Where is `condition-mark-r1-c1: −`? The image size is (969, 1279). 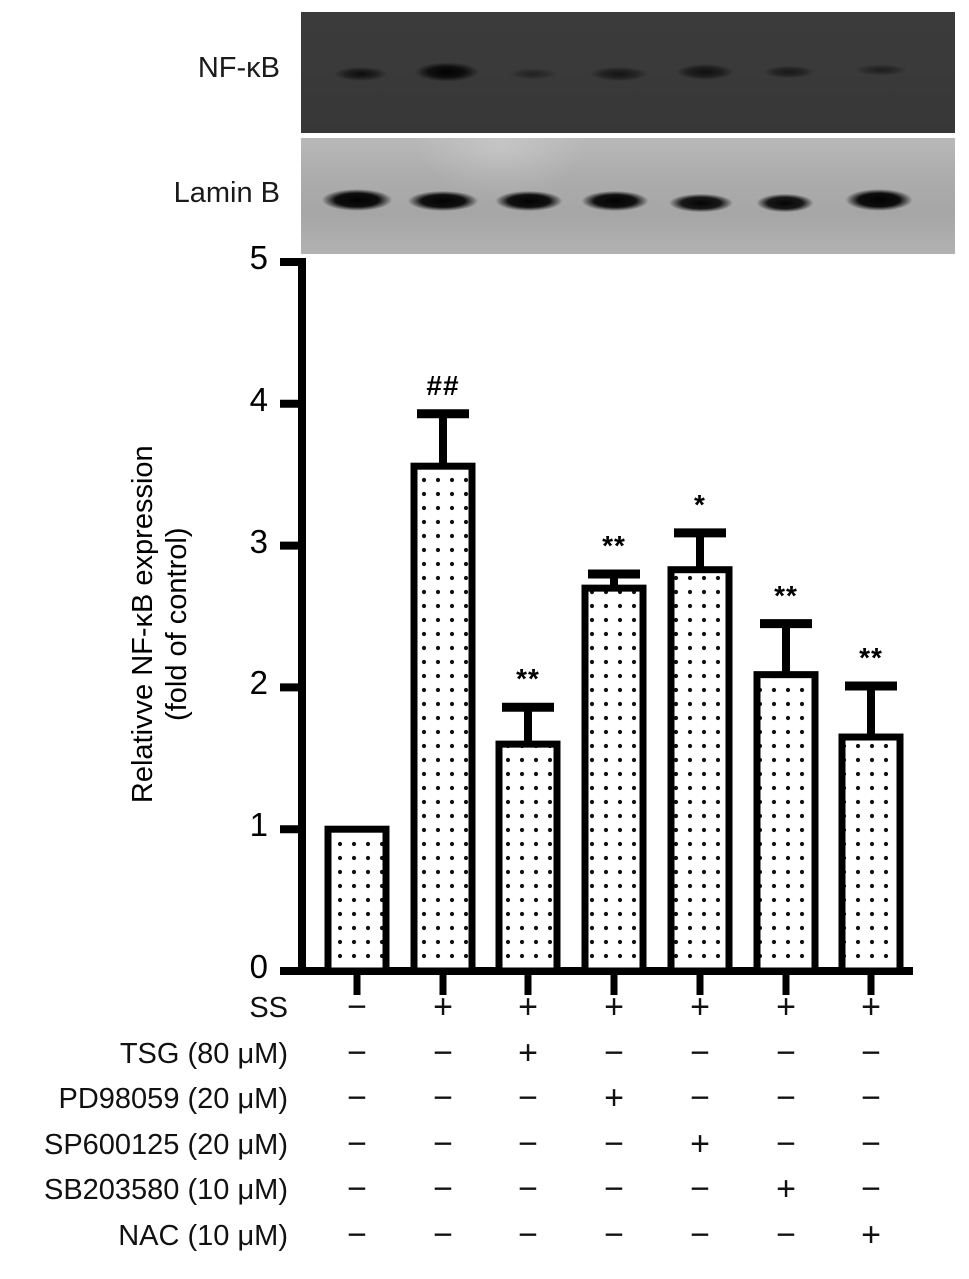 condition-mark-r1-c1: − is located at coordinates (357, 1007).